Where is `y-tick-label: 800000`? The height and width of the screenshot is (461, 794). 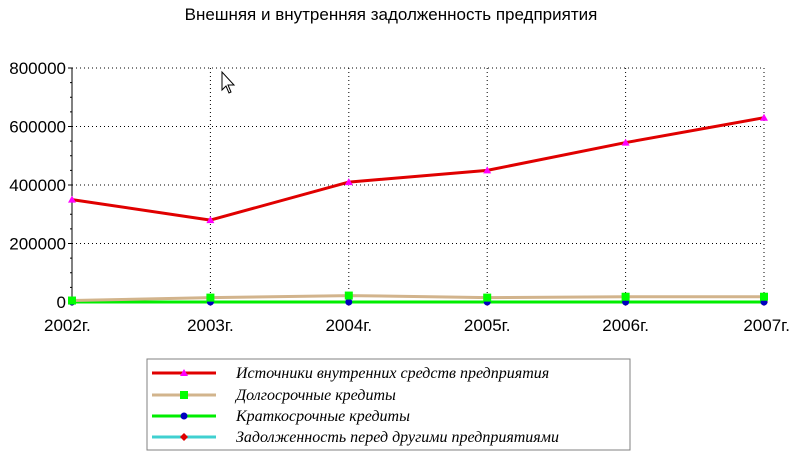
y-tick-label: 800000 is located at coordinates (37, 68).